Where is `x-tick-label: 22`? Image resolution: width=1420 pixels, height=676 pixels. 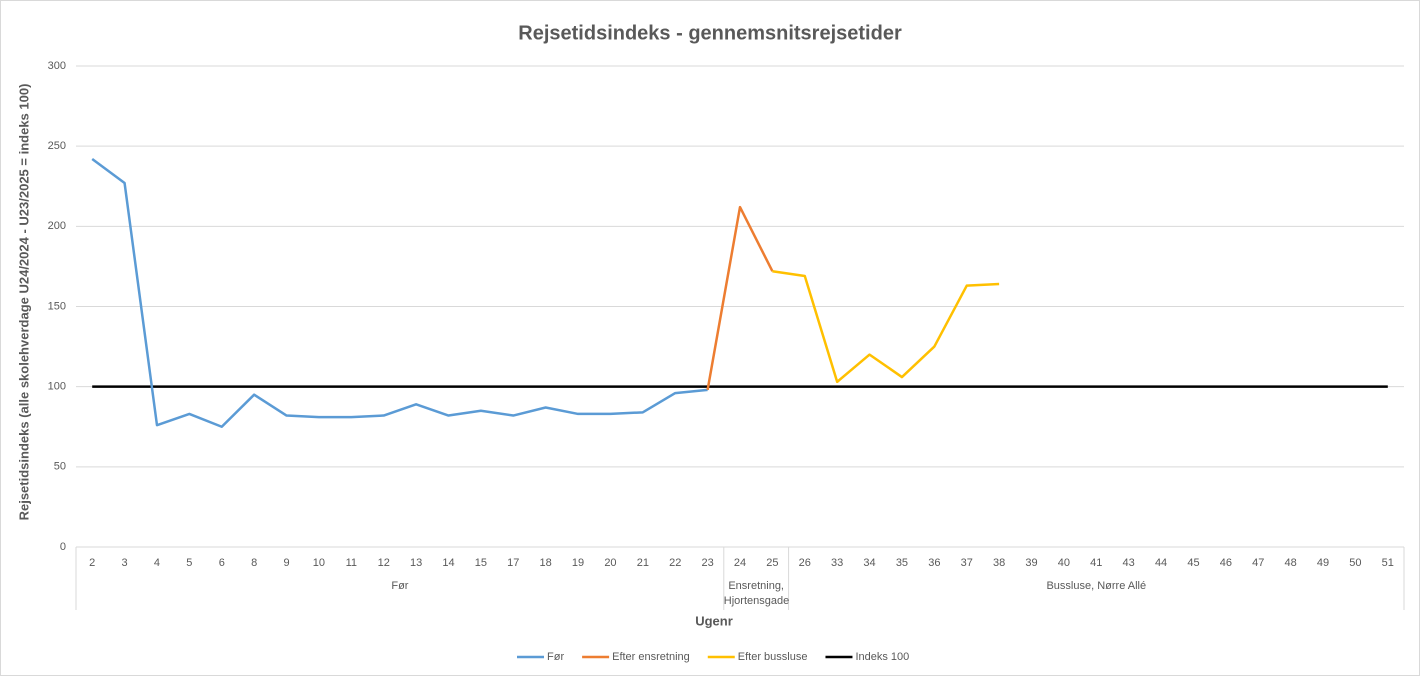 x-tick-label: 22 is located at coordinates (675, 563).